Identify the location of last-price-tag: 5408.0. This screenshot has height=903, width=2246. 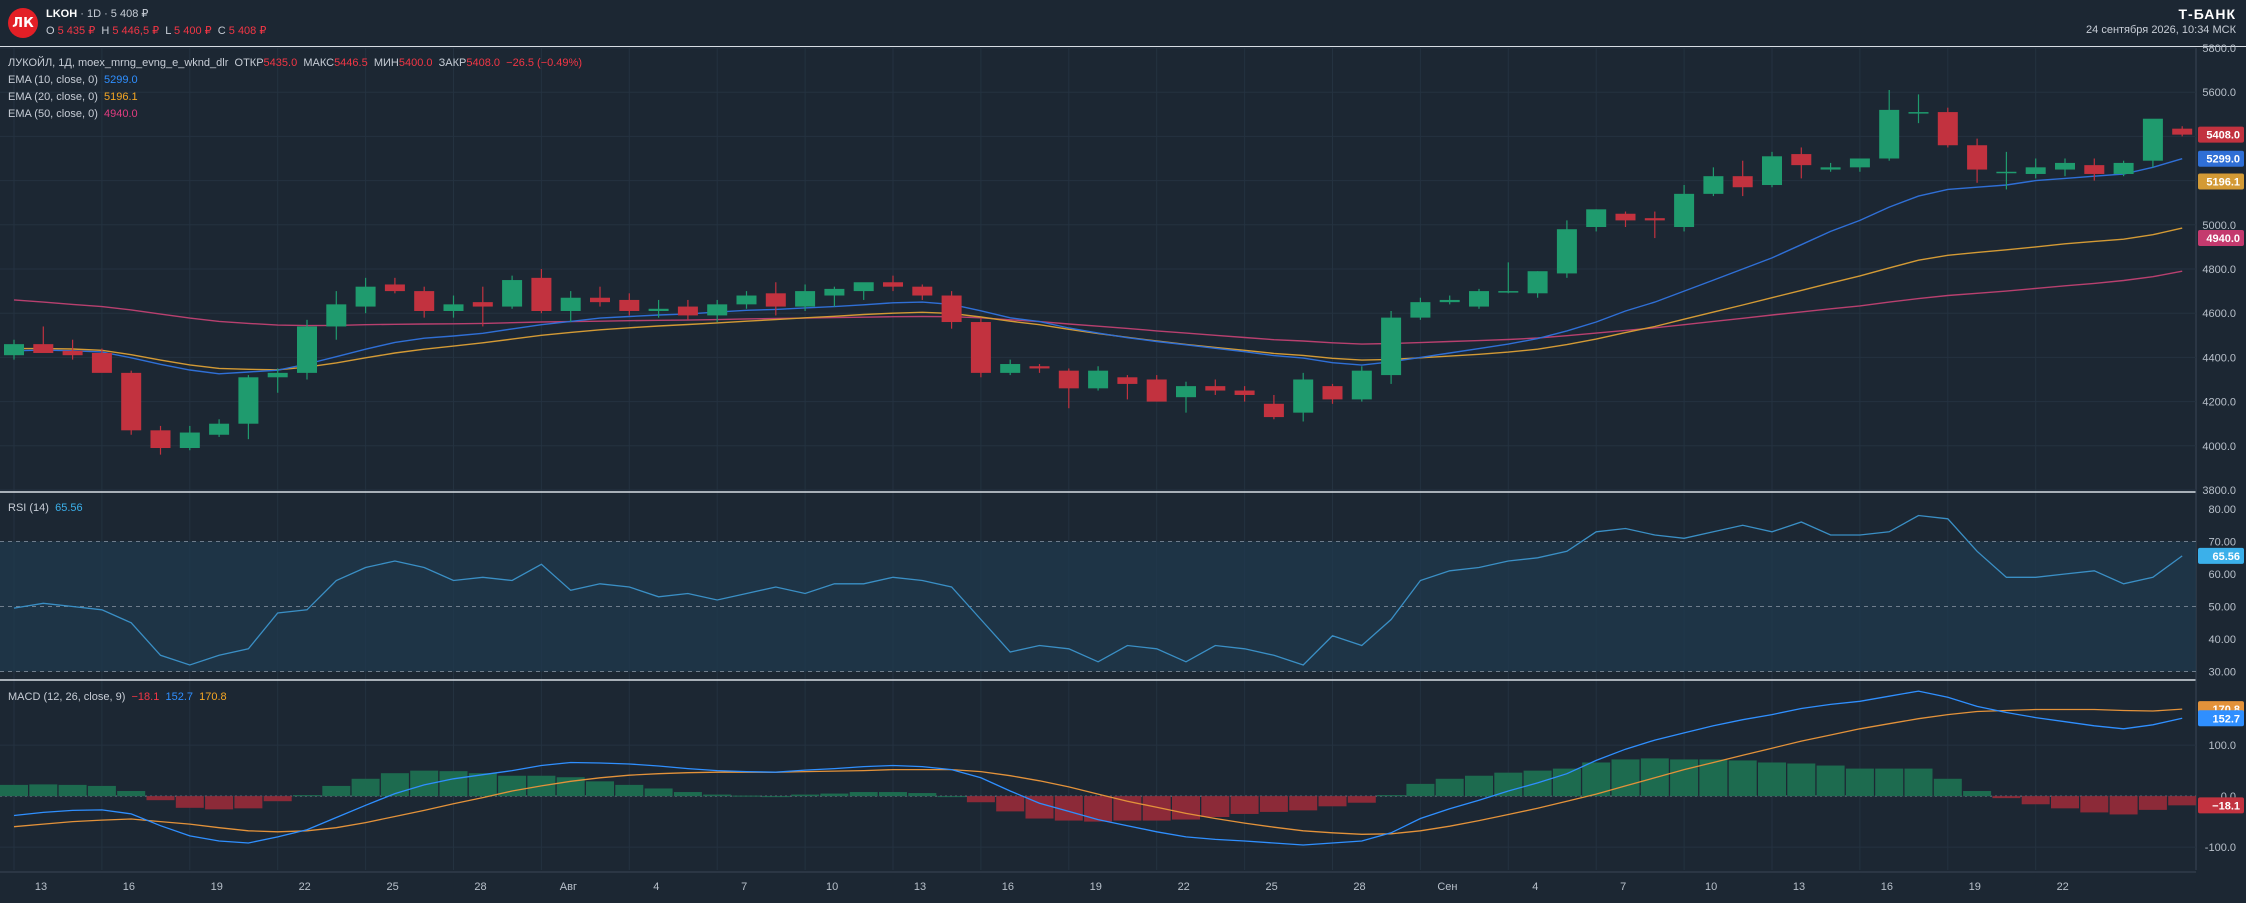
(2223, 136).